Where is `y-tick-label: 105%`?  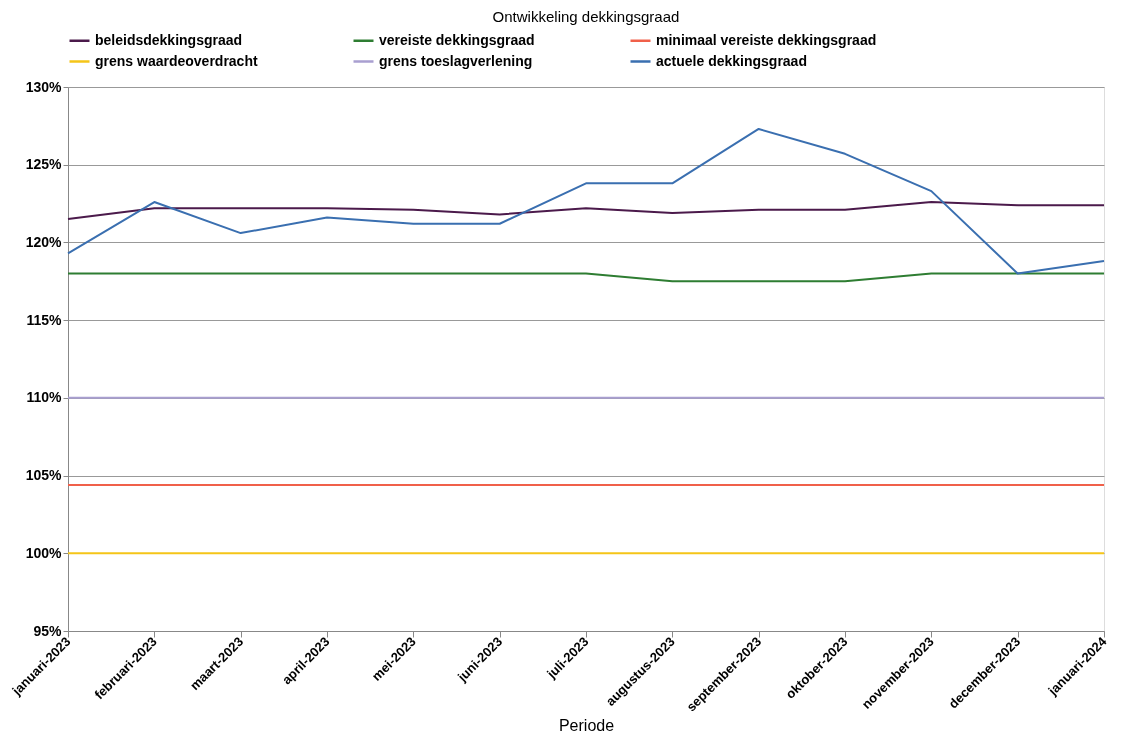 y-tick-label: 105% is located at coordinates (44, 475).